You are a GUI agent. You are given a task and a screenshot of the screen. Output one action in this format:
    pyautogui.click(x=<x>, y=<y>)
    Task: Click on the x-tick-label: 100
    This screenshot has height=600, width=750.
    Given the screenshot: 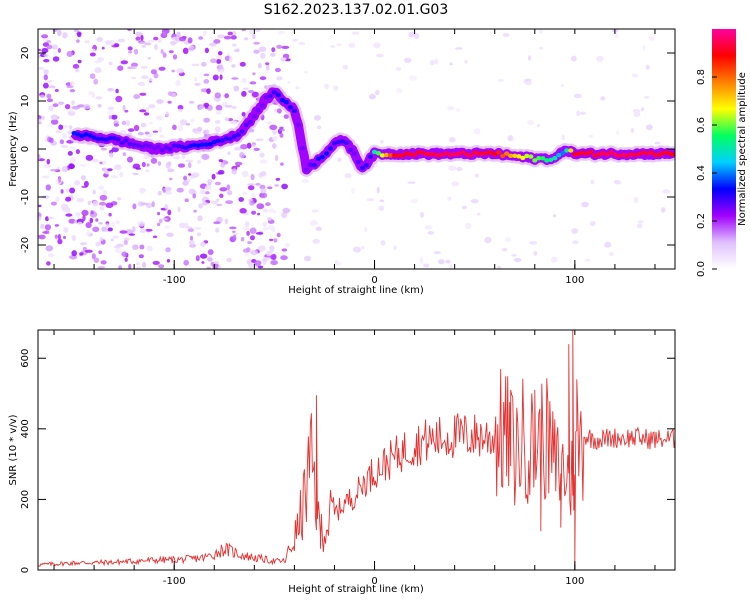 What is the action you would take?
    pyautogui.click(x=574, y=581)
    